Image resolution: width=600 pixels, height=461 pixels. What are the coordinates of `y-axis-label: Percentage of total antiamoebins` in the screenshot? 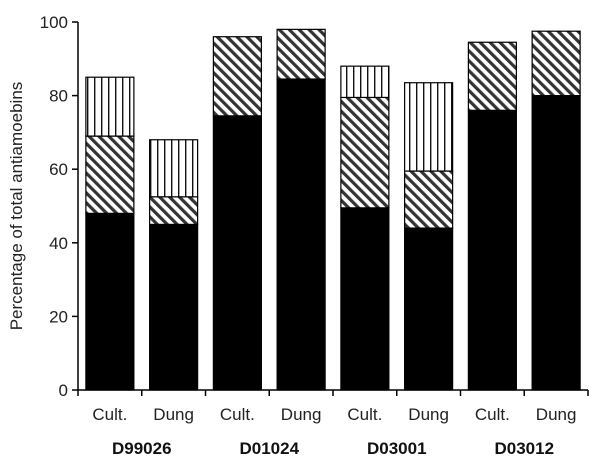 It's located at (16, 206).